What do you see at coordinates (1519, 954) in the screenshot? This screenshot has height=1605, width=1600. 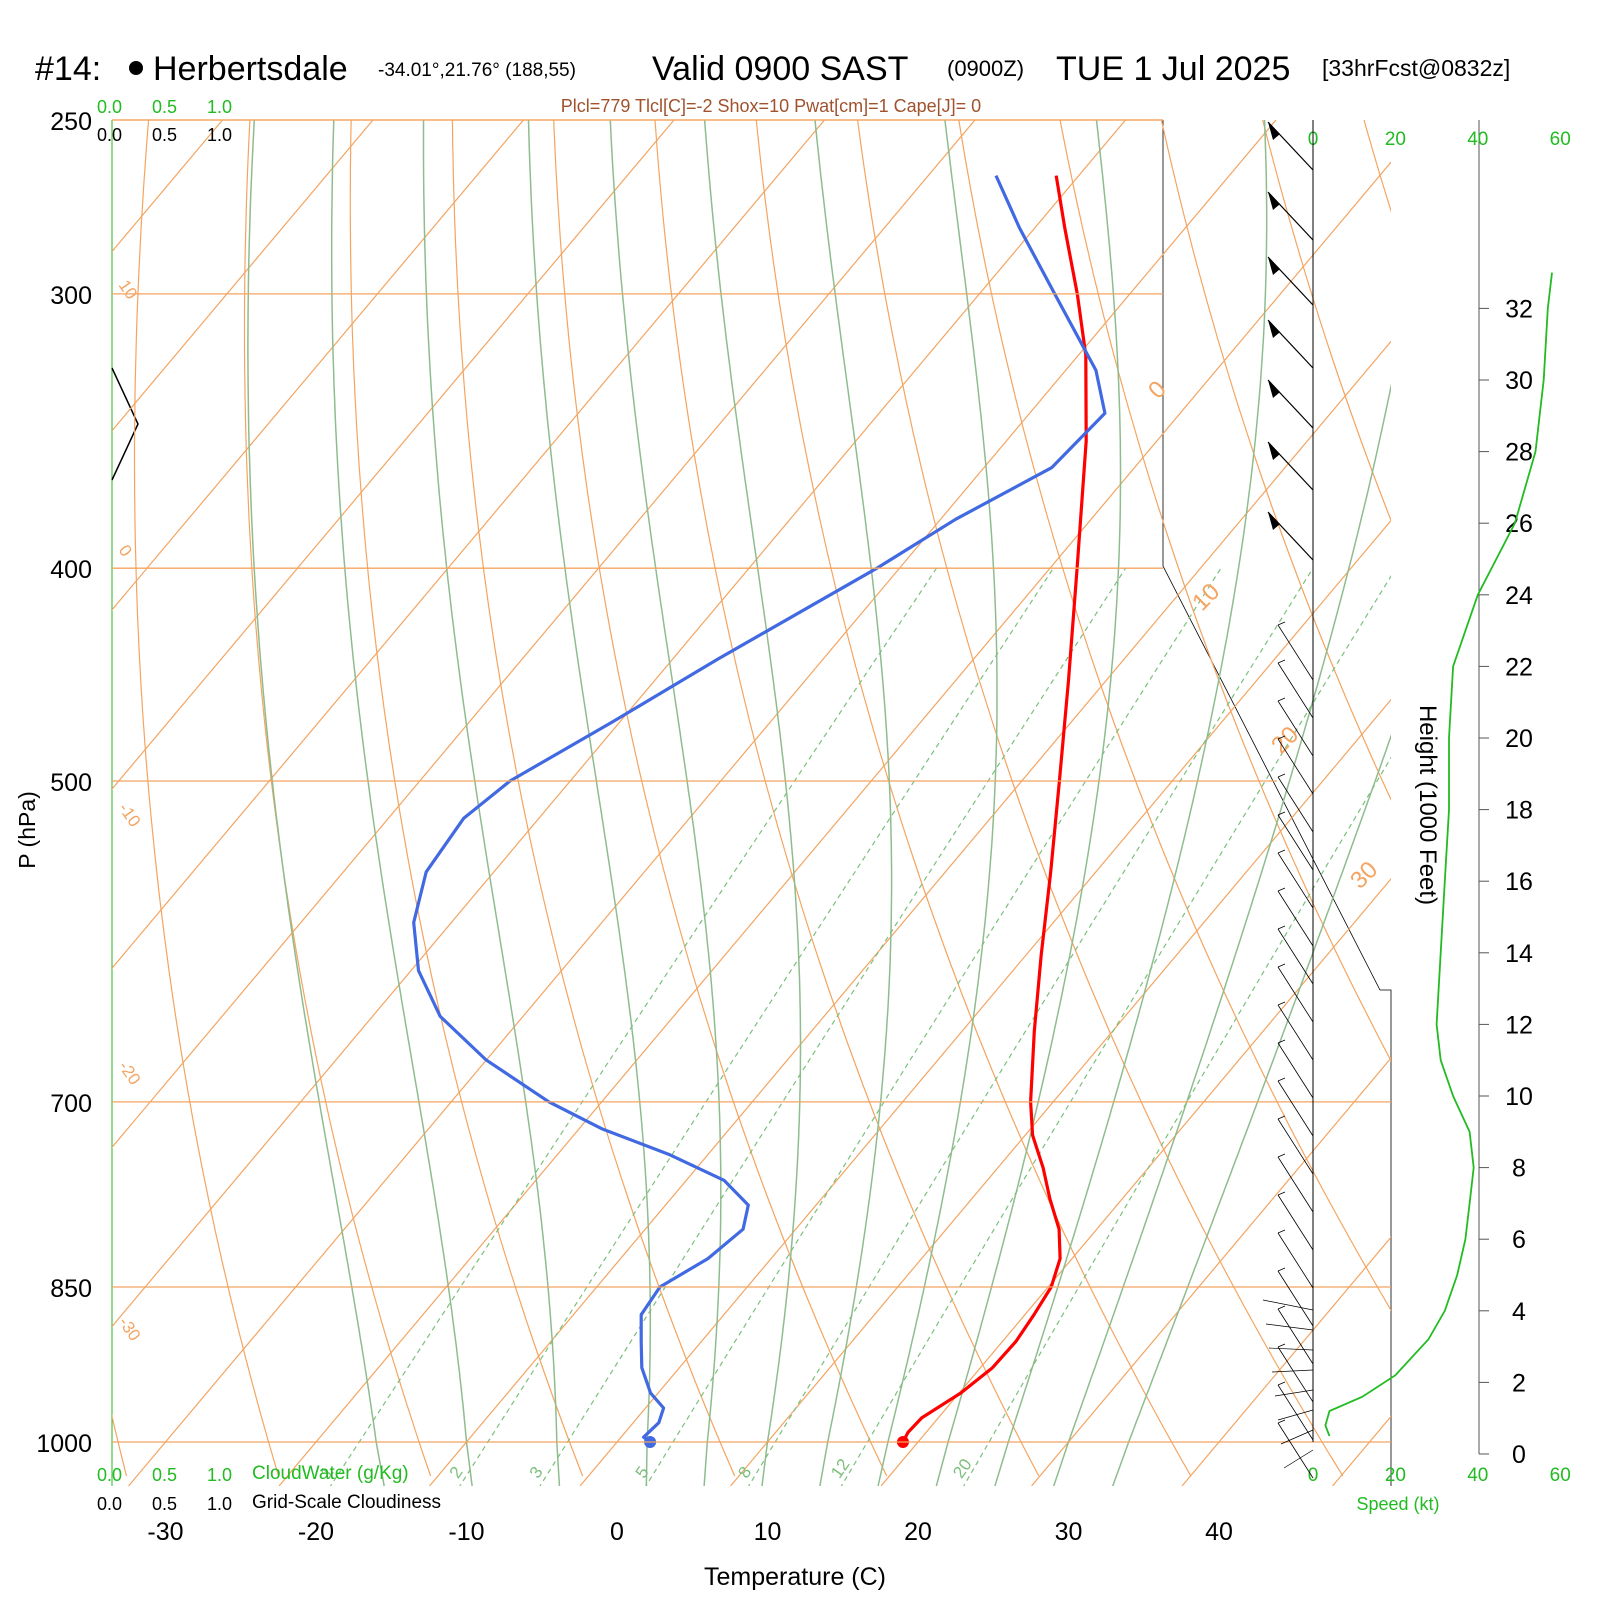 I see `height-tick-14: 14` at bounding box center [1519, 954].